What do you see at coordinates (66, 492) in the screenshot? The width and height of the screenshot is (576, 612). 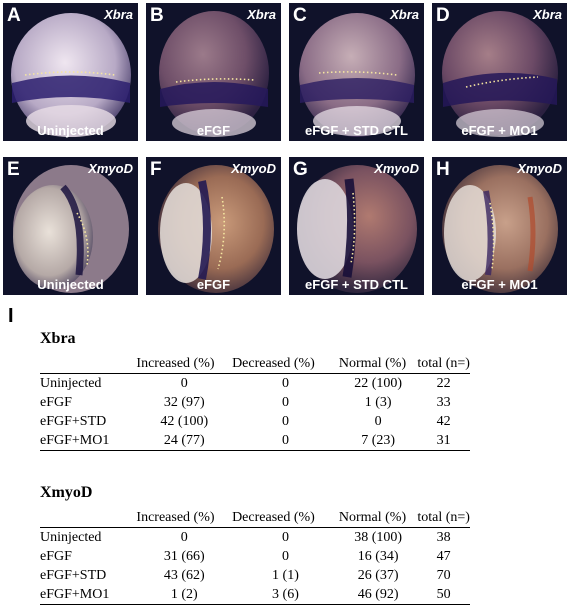 I see `table-title: XmyoD` at bounding box center [66, 492].